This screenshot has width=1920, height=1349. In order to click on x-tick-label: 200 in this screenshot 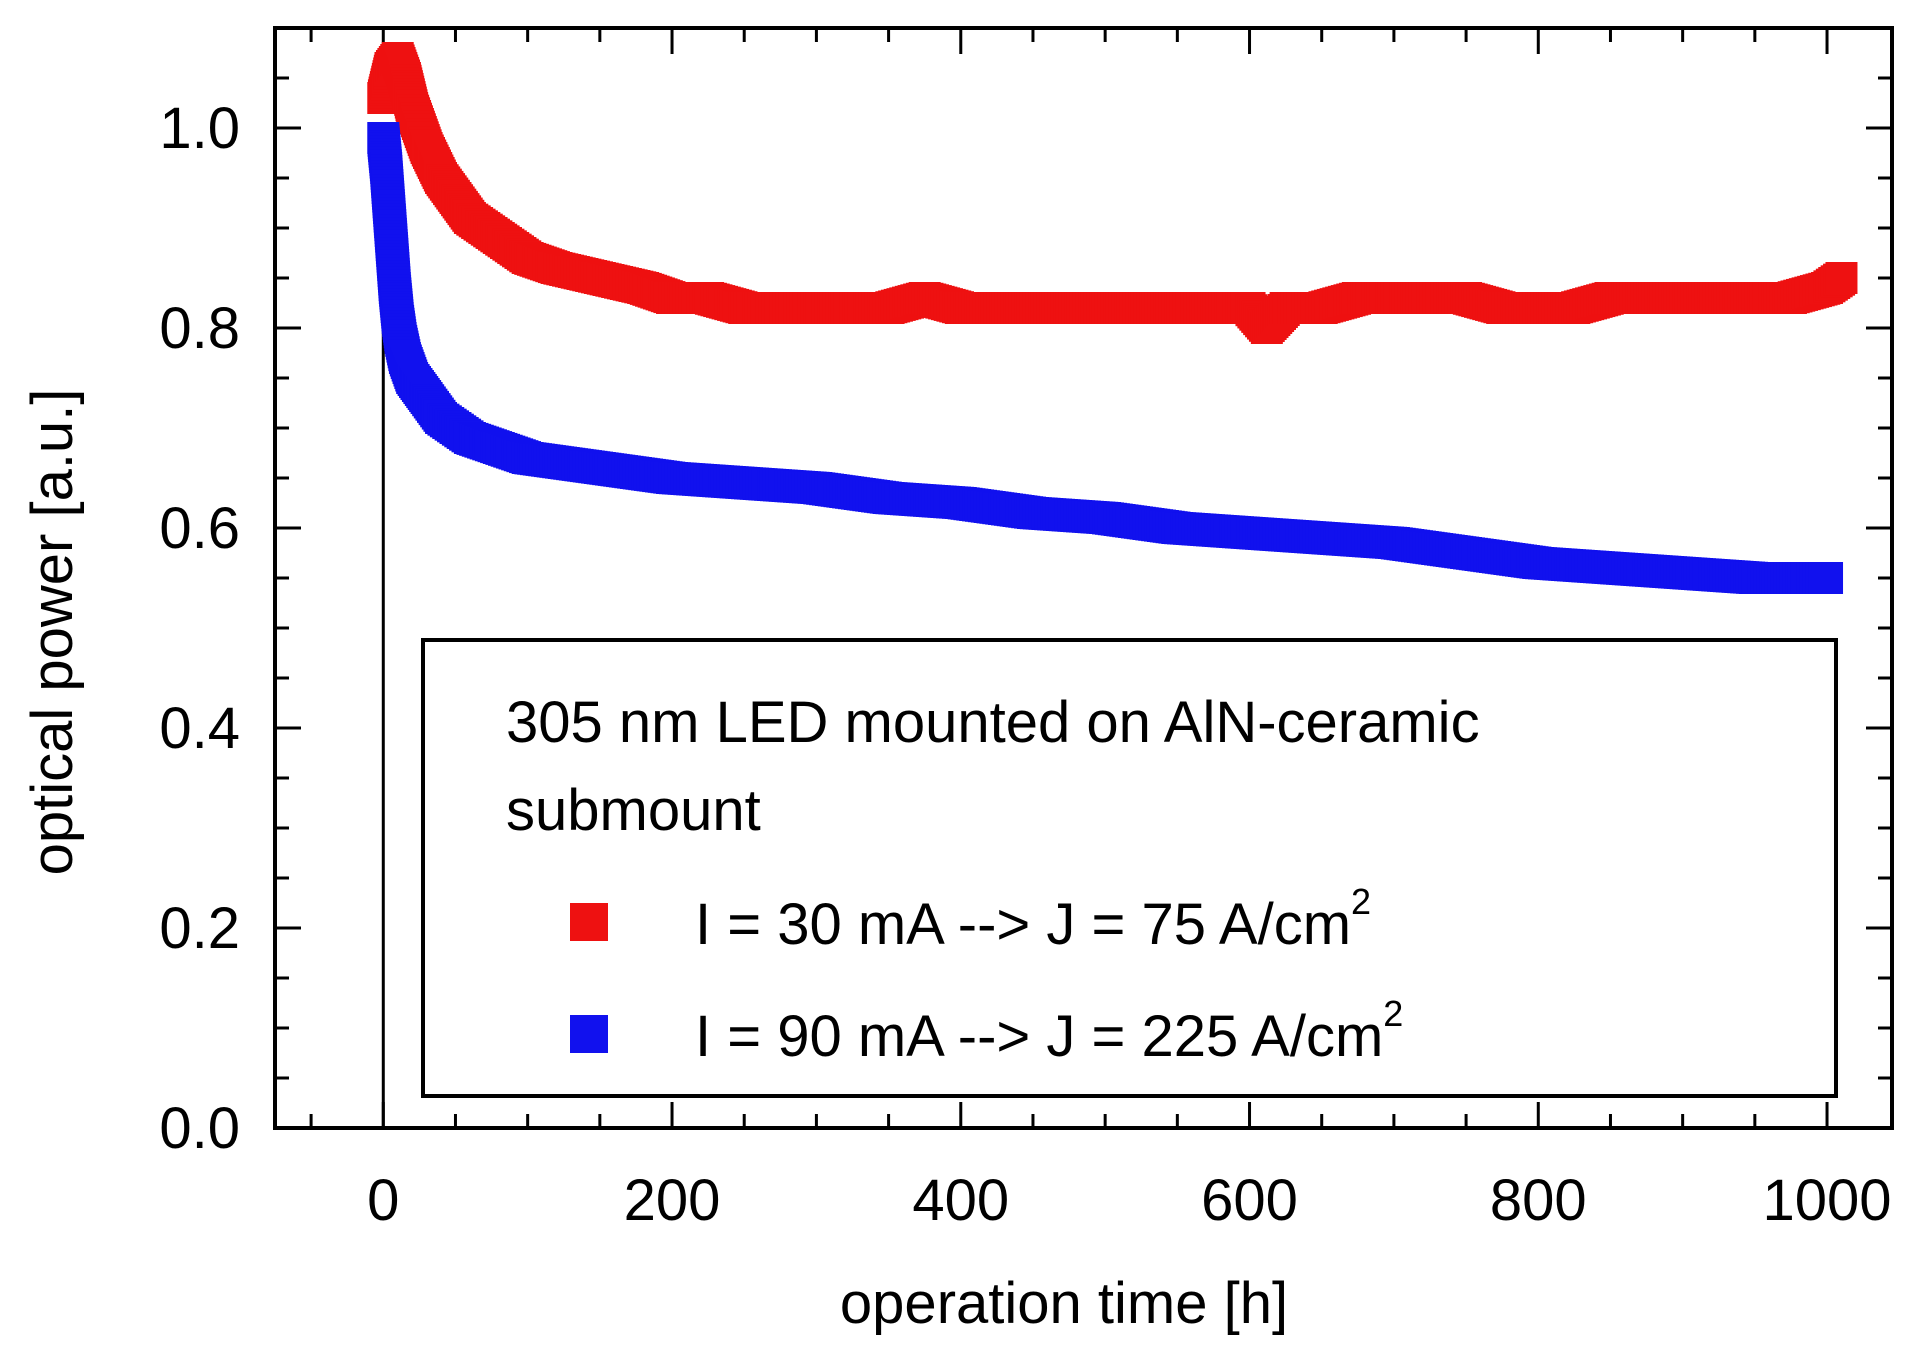, I will do `click(672, 1200)`.